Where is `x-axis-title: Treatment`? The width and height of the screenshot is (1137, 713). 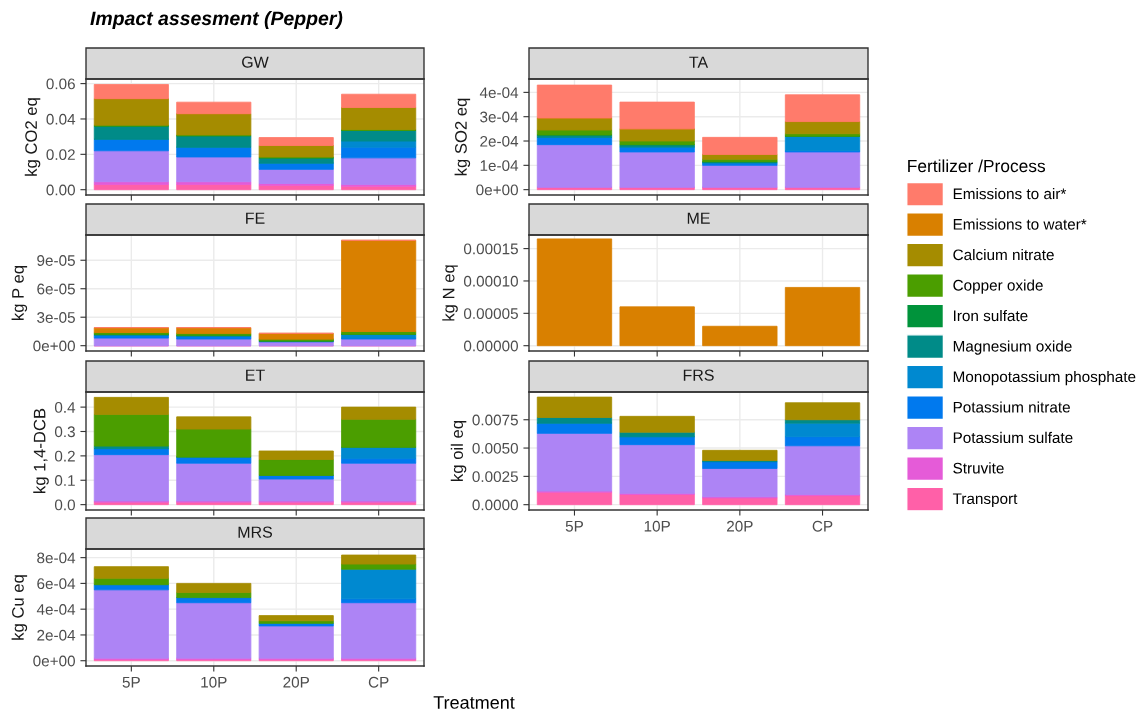
x-axis-title: Treatment is located at coordinates (474, 702).